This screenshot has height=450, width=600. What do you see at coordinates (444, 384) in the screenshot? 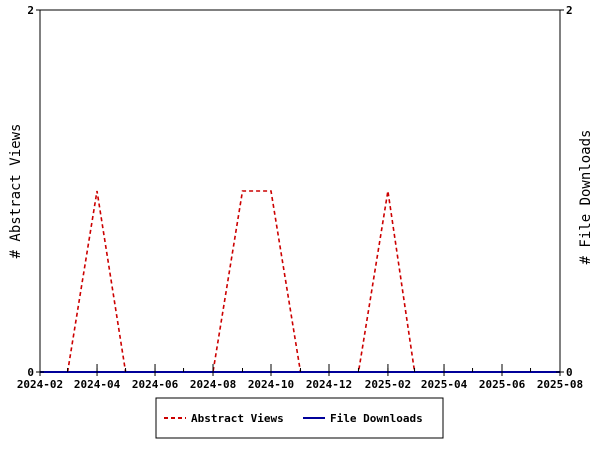
I see `x-tick-label: 2025-04` at bounding box center [444, 384].